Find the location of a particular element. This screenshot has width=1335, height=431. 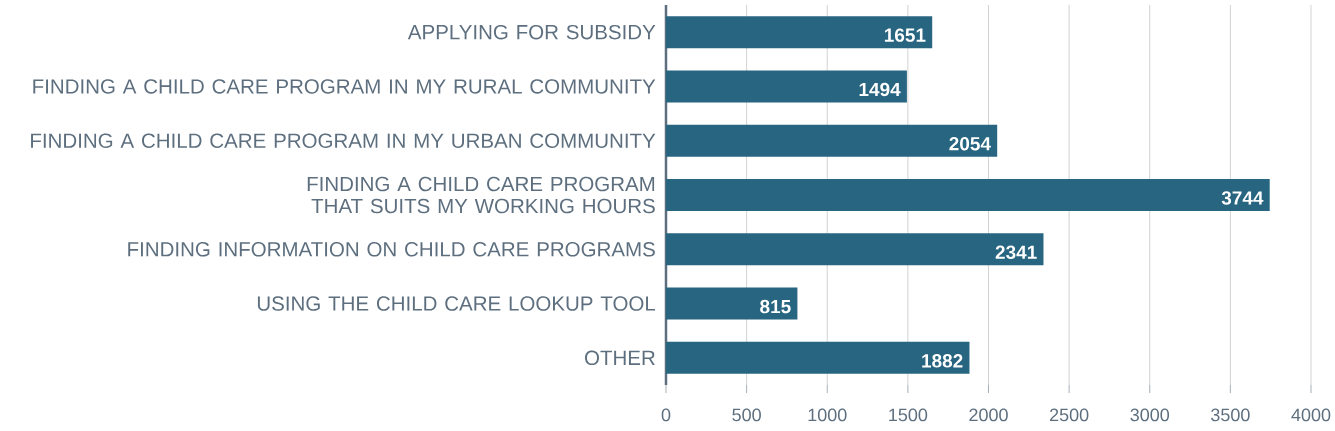

y-tick-label: USING THE CHILD CARE LOOKUP TOOL is located at coordinates (456, 303).